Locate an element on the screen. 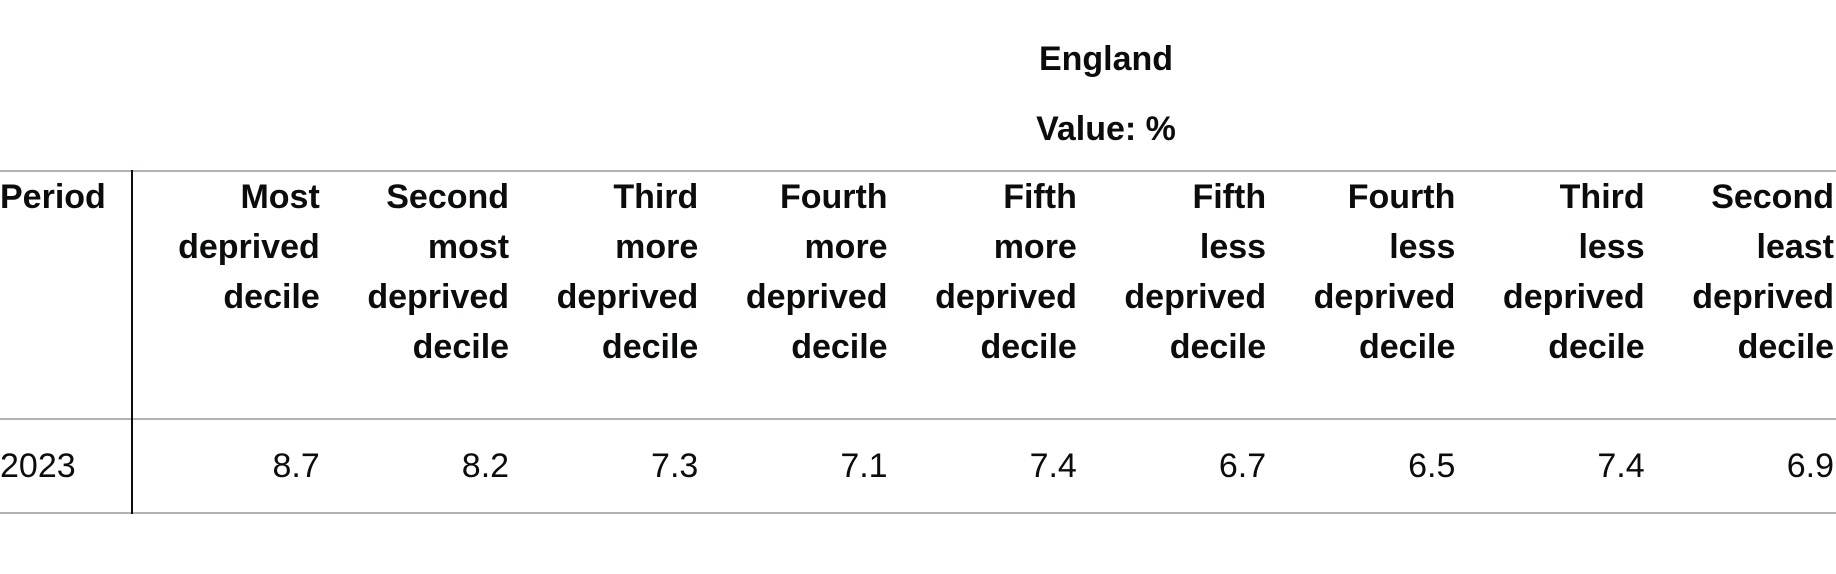 Image resolution: width=1836 pixels, height=574 pixels. column-header-second-least-deprived: Second least deprived decile is located at coordinates (1763, 272).